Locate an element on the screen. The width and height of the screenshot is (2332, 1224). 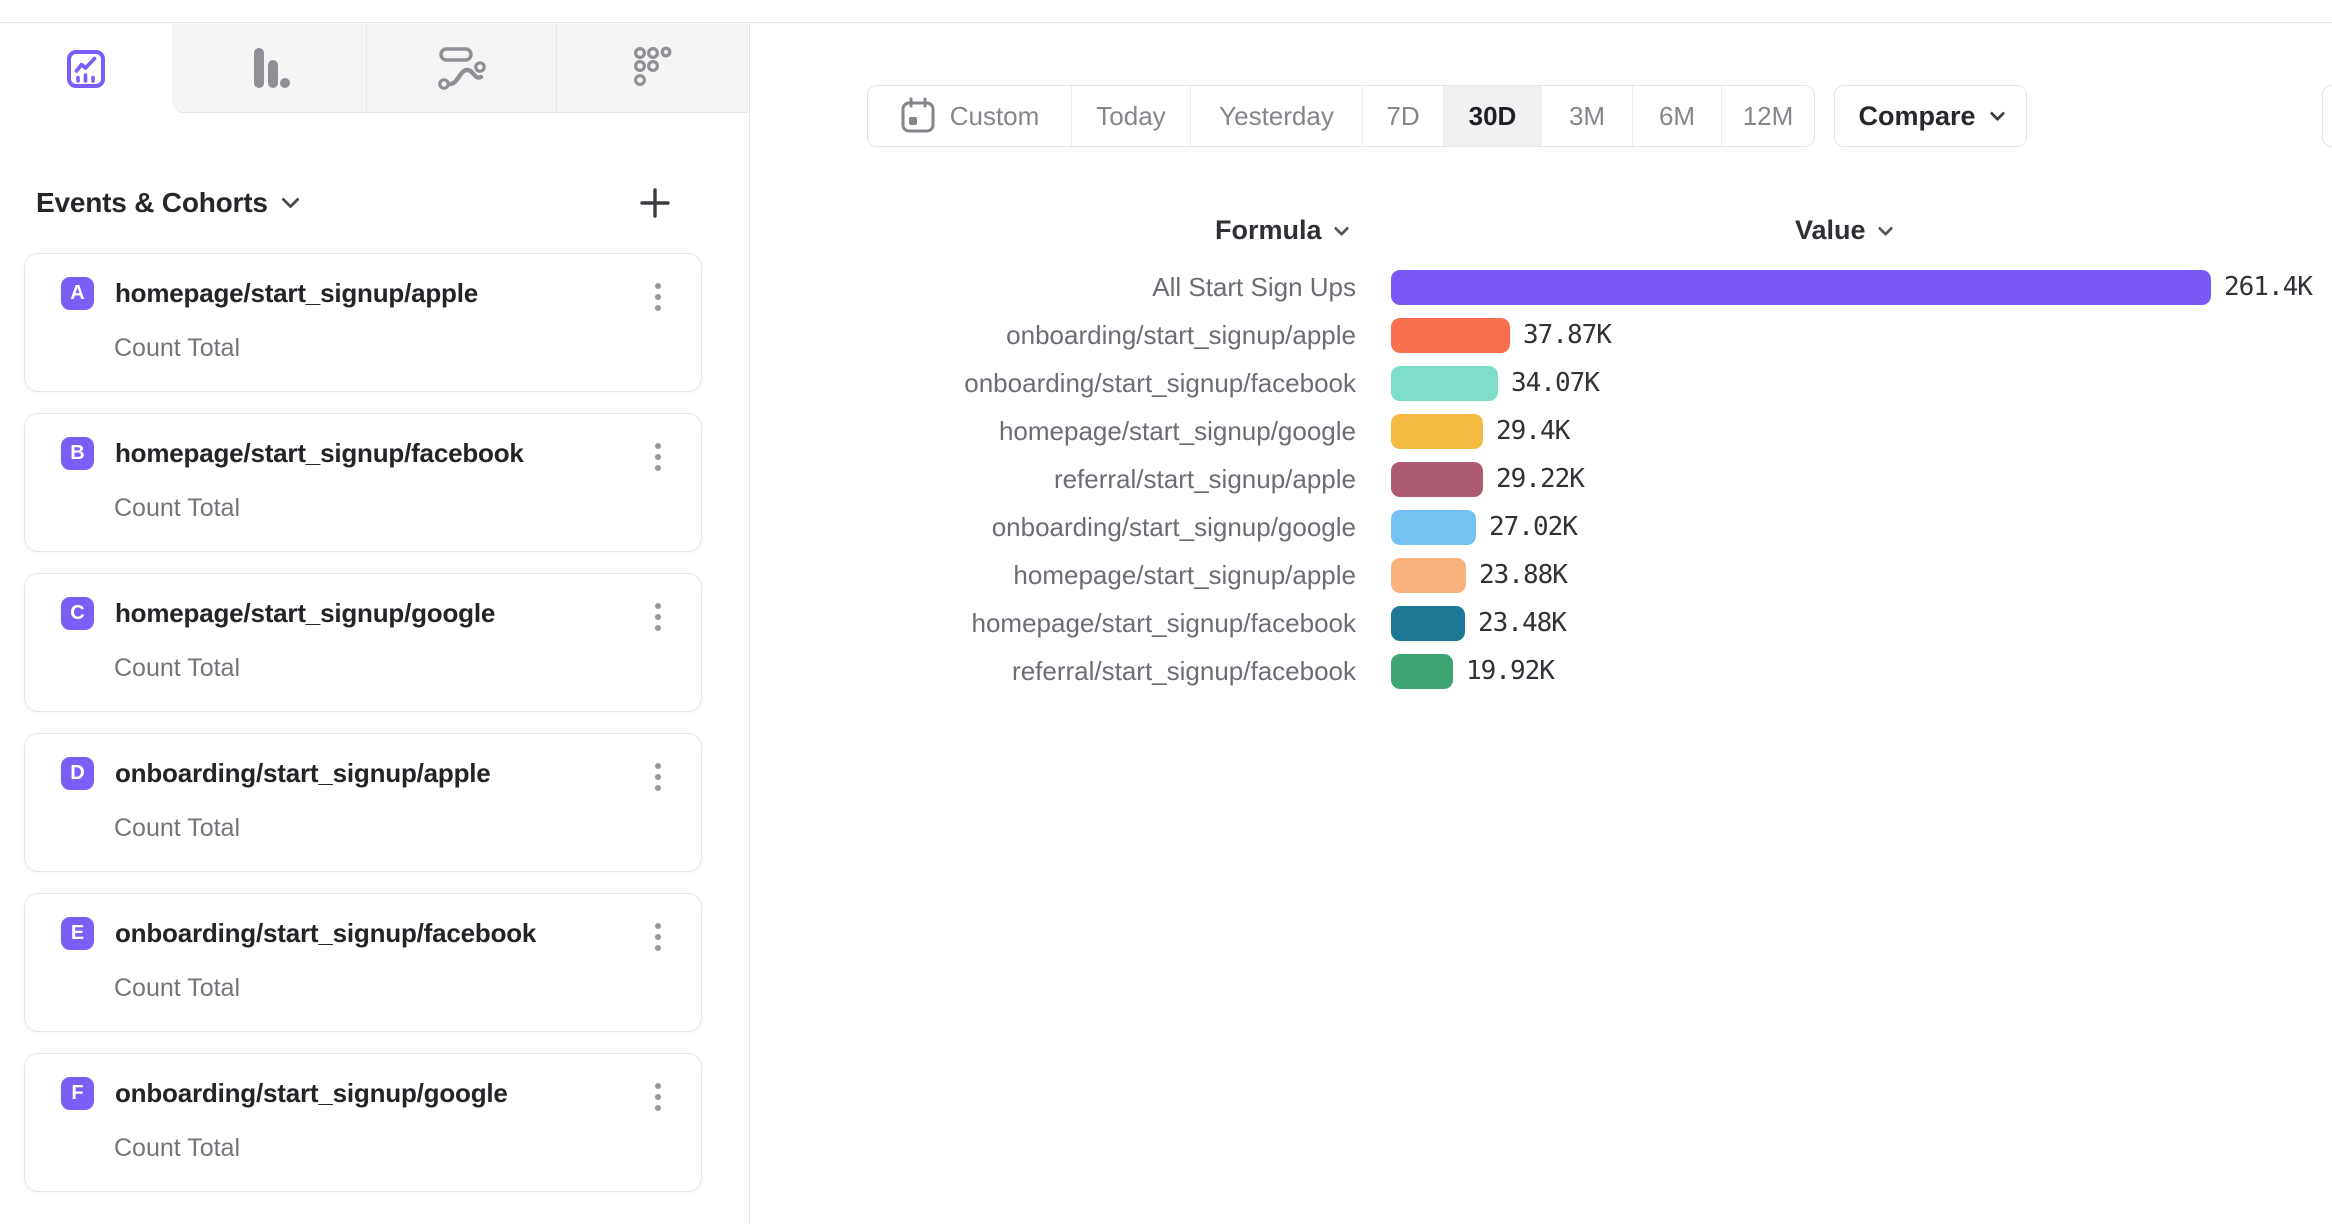
formula-header-label: Formula is located at coordinates (1268, 229).